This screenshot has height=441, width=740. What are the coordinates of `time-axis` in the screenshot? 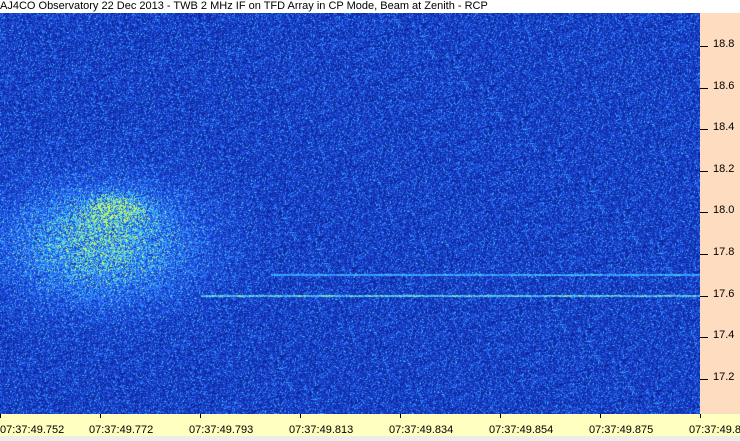 It's located at (350, 425).